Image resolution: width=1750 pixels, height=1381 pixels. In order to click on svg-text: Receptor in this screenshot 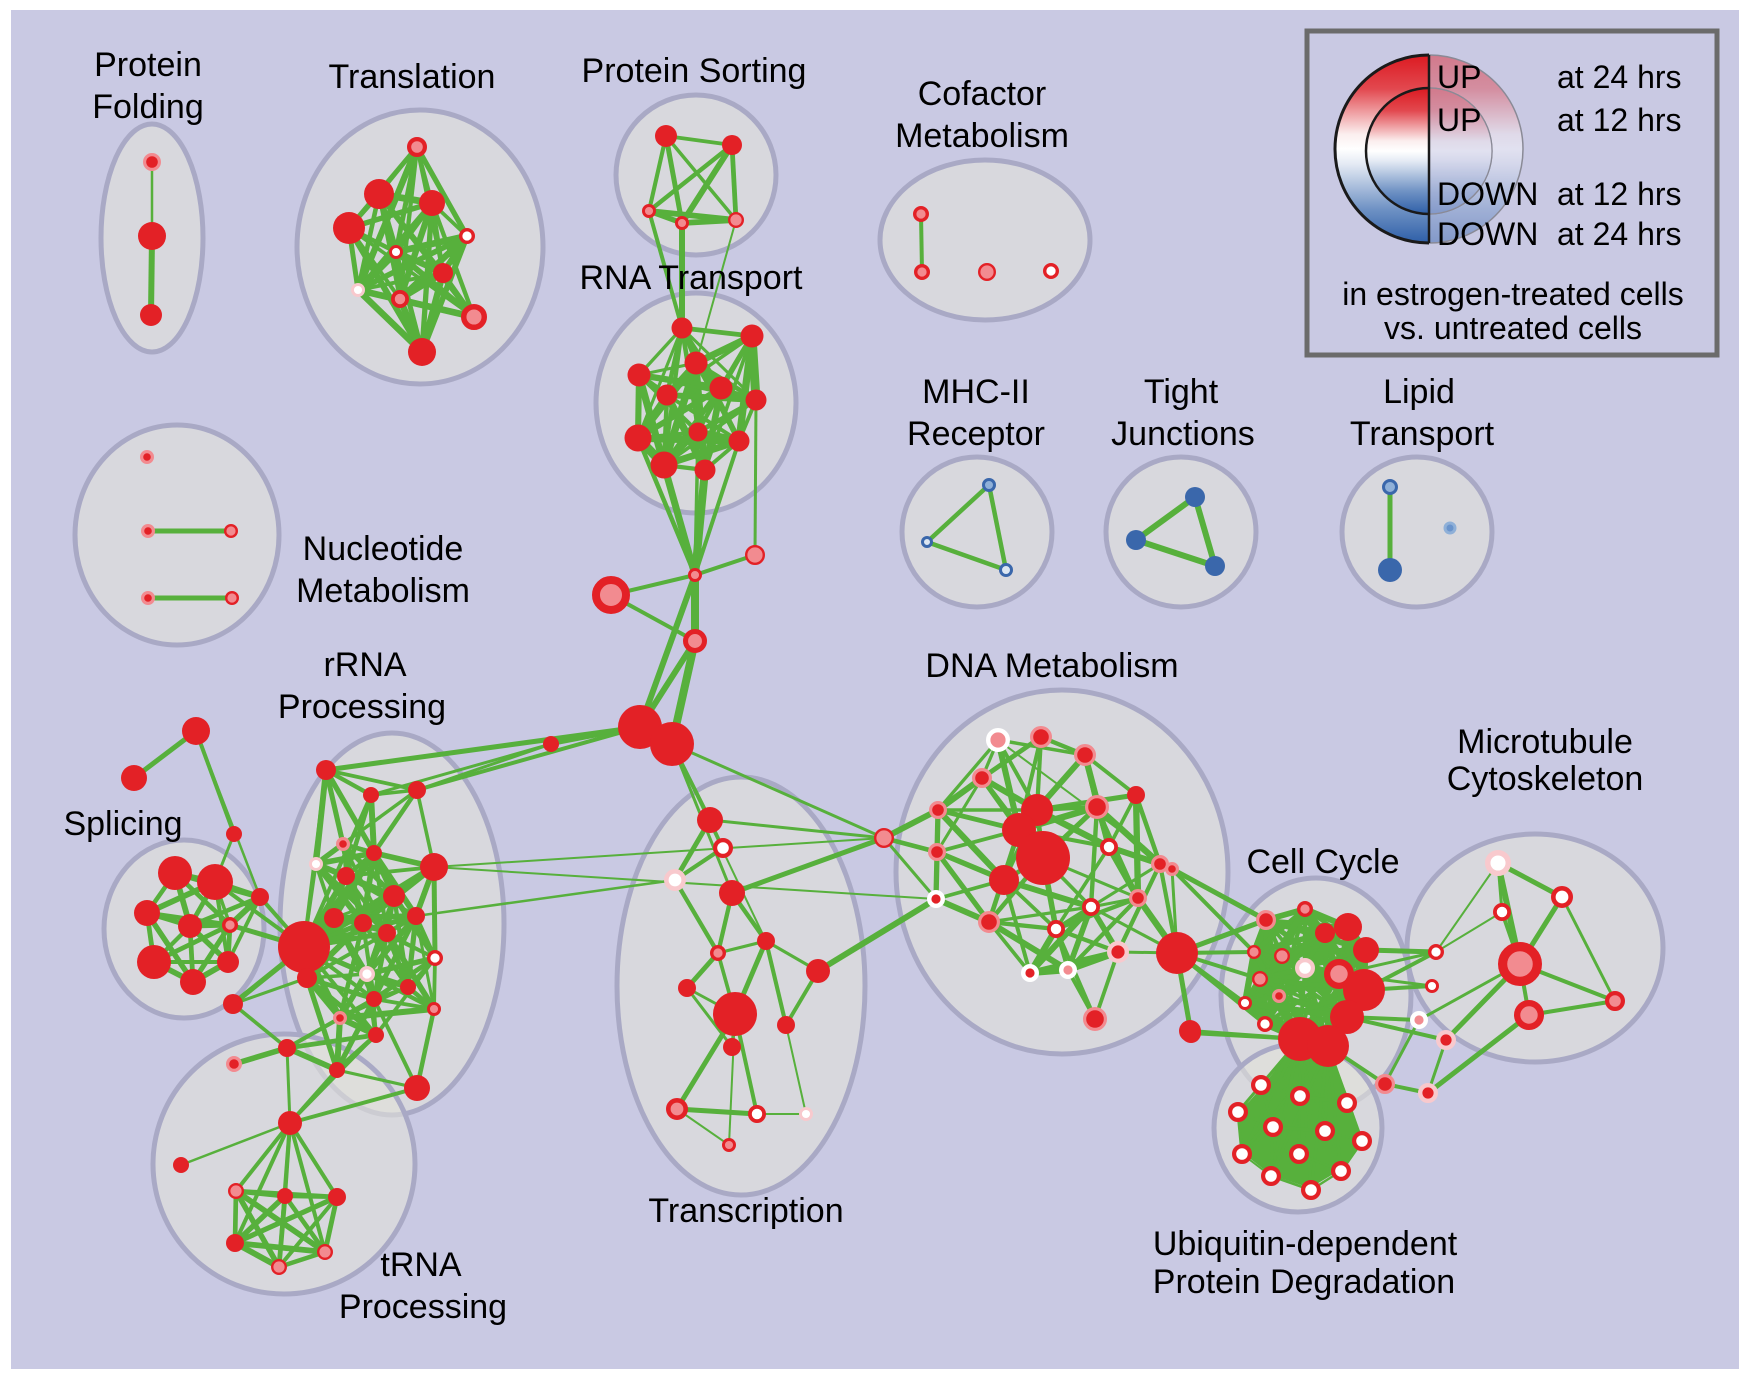, I will do `click(976, 434)`.